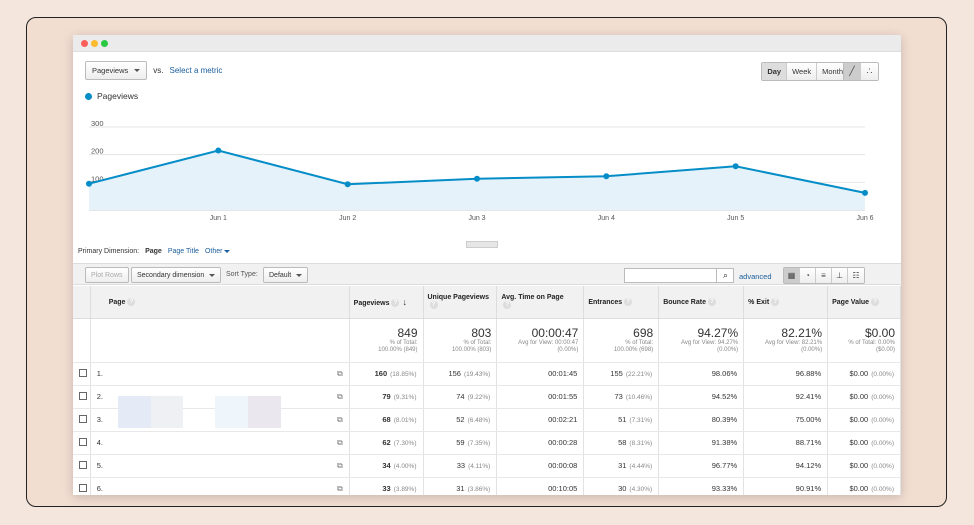  What do you see at coordinates (859, 465) in the screenshot?
I see `cell-value: $0.00` at bounding box center [859, 465].